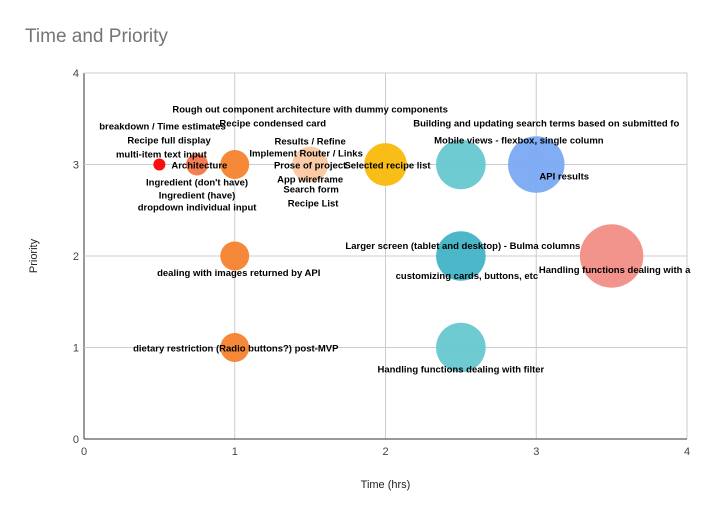 The width and height of the screenshot is (713, 517). I want to click on bubble-label: Selected recipe list, so click(387, 166).